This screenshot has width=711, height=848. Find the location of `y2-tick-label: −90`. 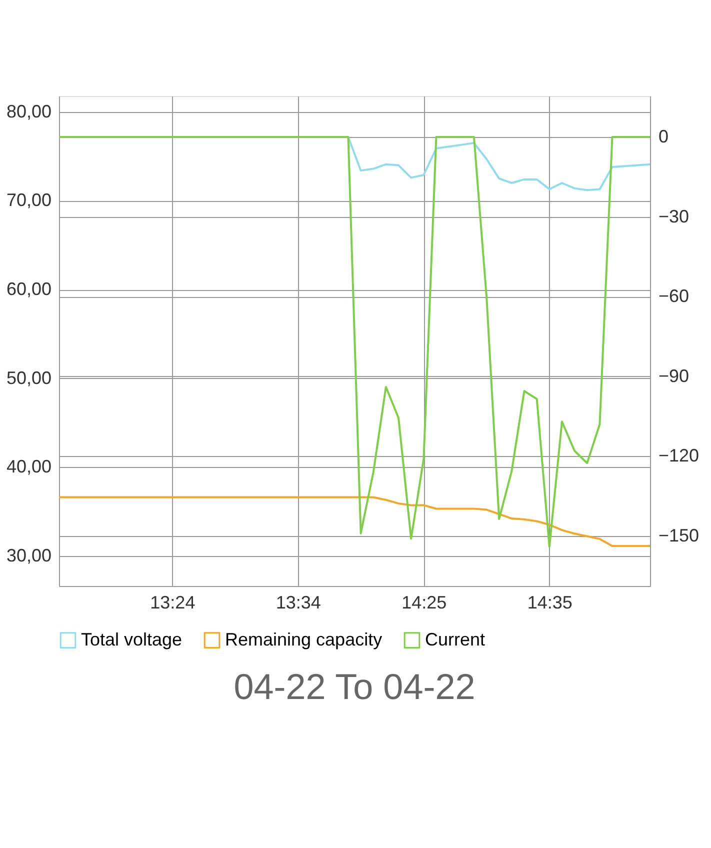

y2-tick-label: −90 is located at coordinates (674, 376).